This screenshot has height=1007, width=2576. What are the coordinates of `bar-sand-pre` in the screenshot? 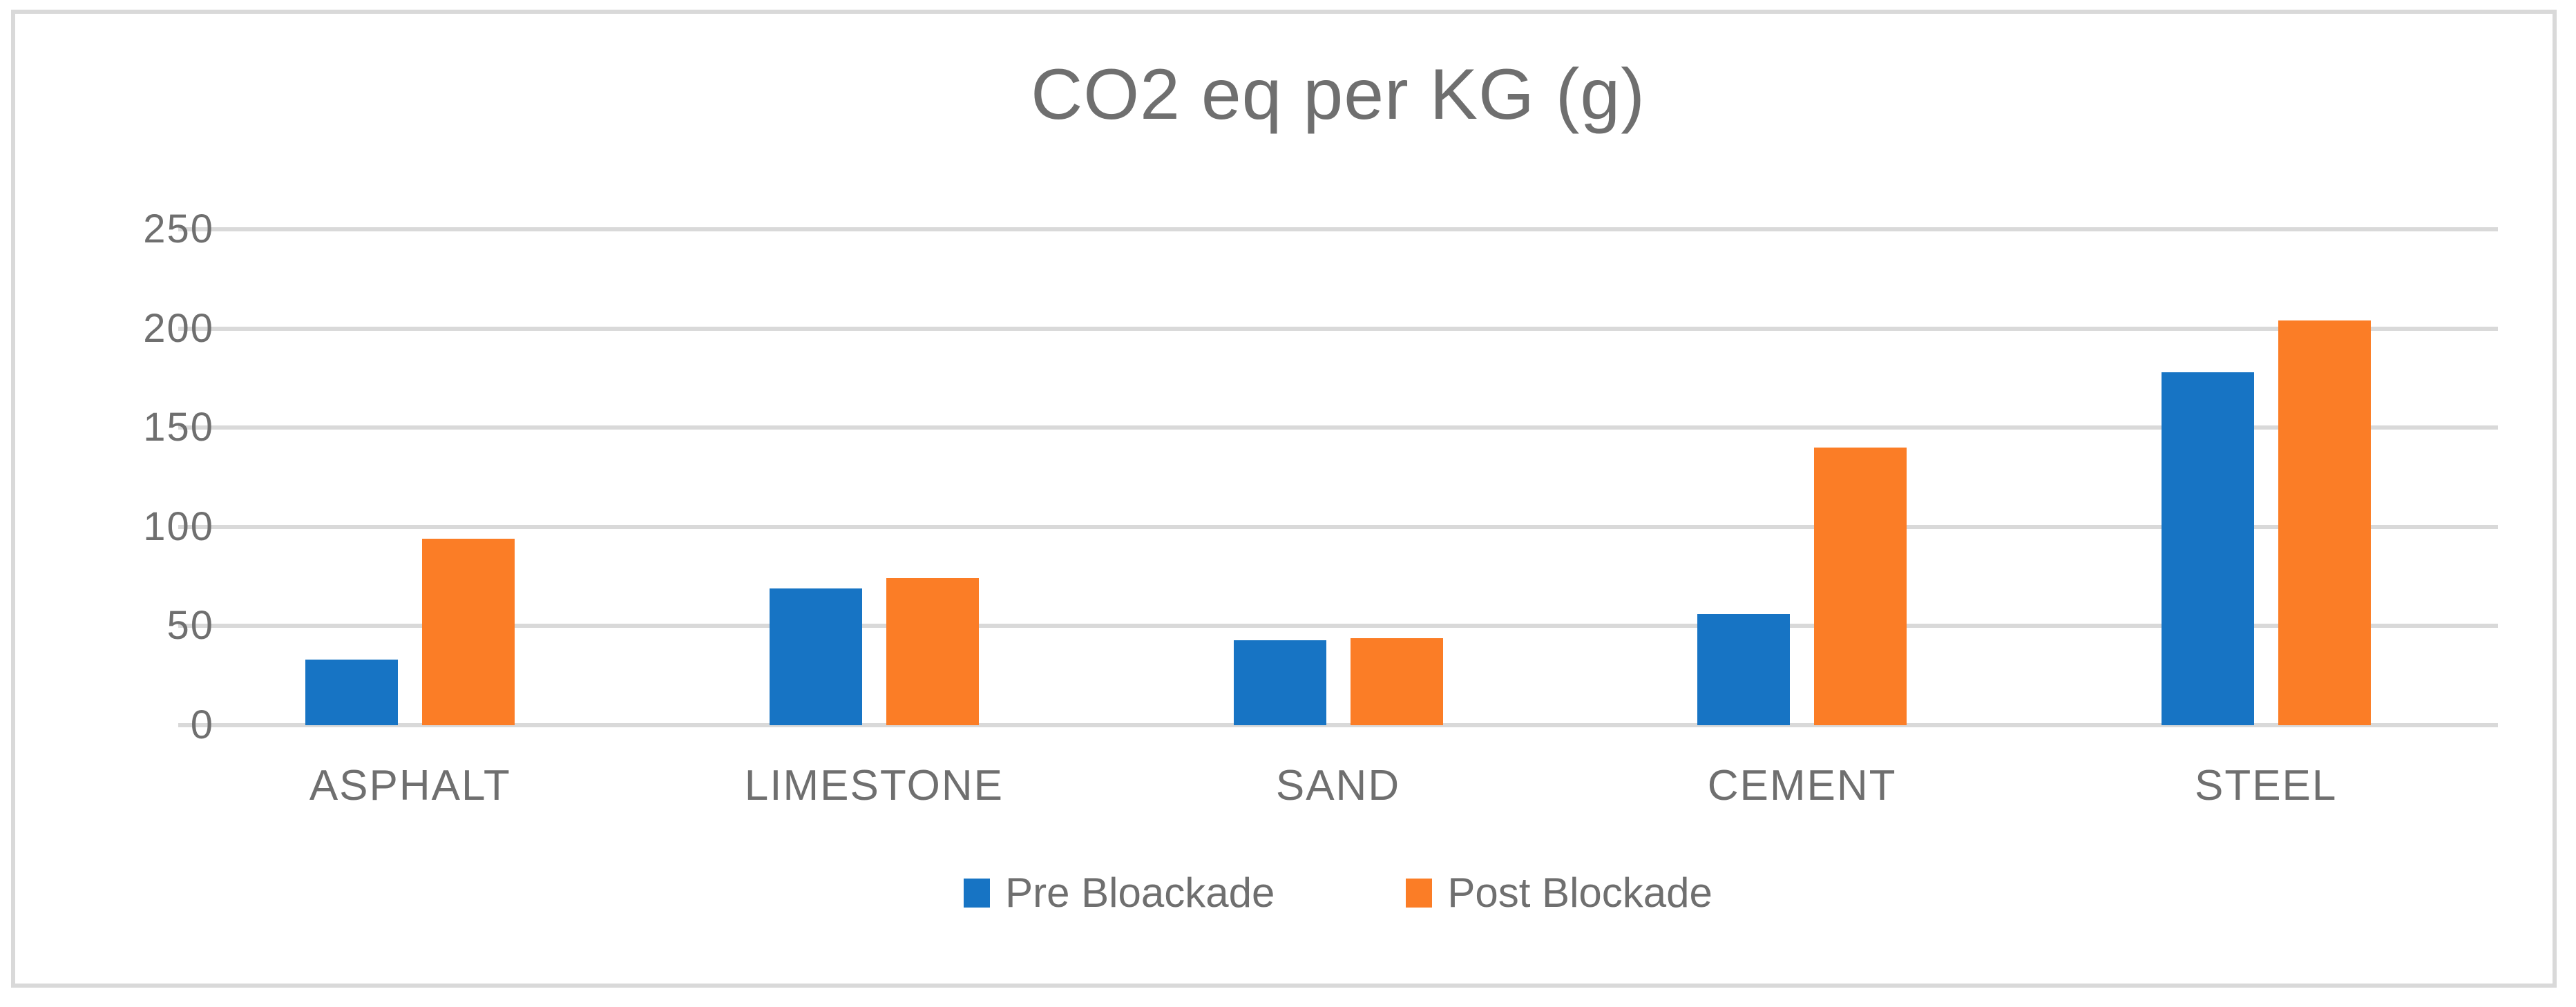 It's located at (1279, 682).